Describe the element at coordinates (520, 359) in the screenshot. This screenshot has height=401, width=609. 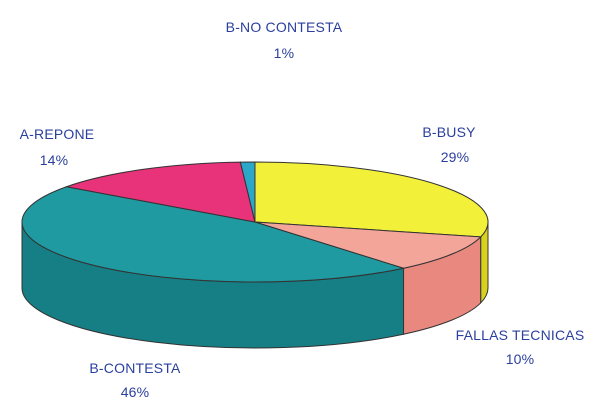
I see `label-fallas-tecnicas-value: 10%` at that location.